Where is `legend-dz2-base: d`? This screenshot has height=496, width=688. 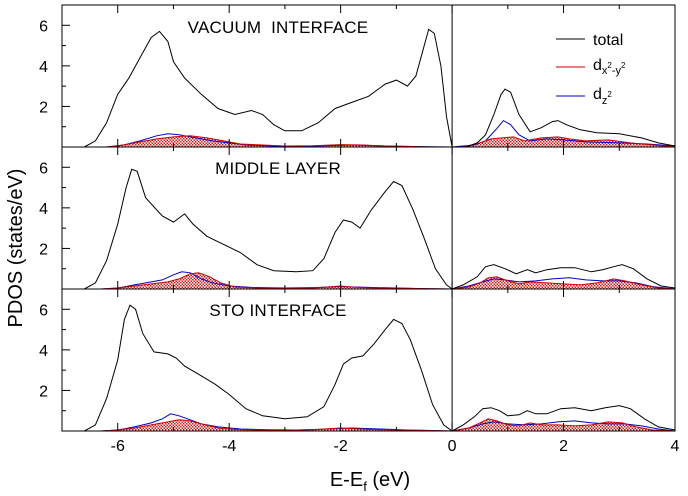 legend-dz2-base: d is located at coordinates (597, 94).